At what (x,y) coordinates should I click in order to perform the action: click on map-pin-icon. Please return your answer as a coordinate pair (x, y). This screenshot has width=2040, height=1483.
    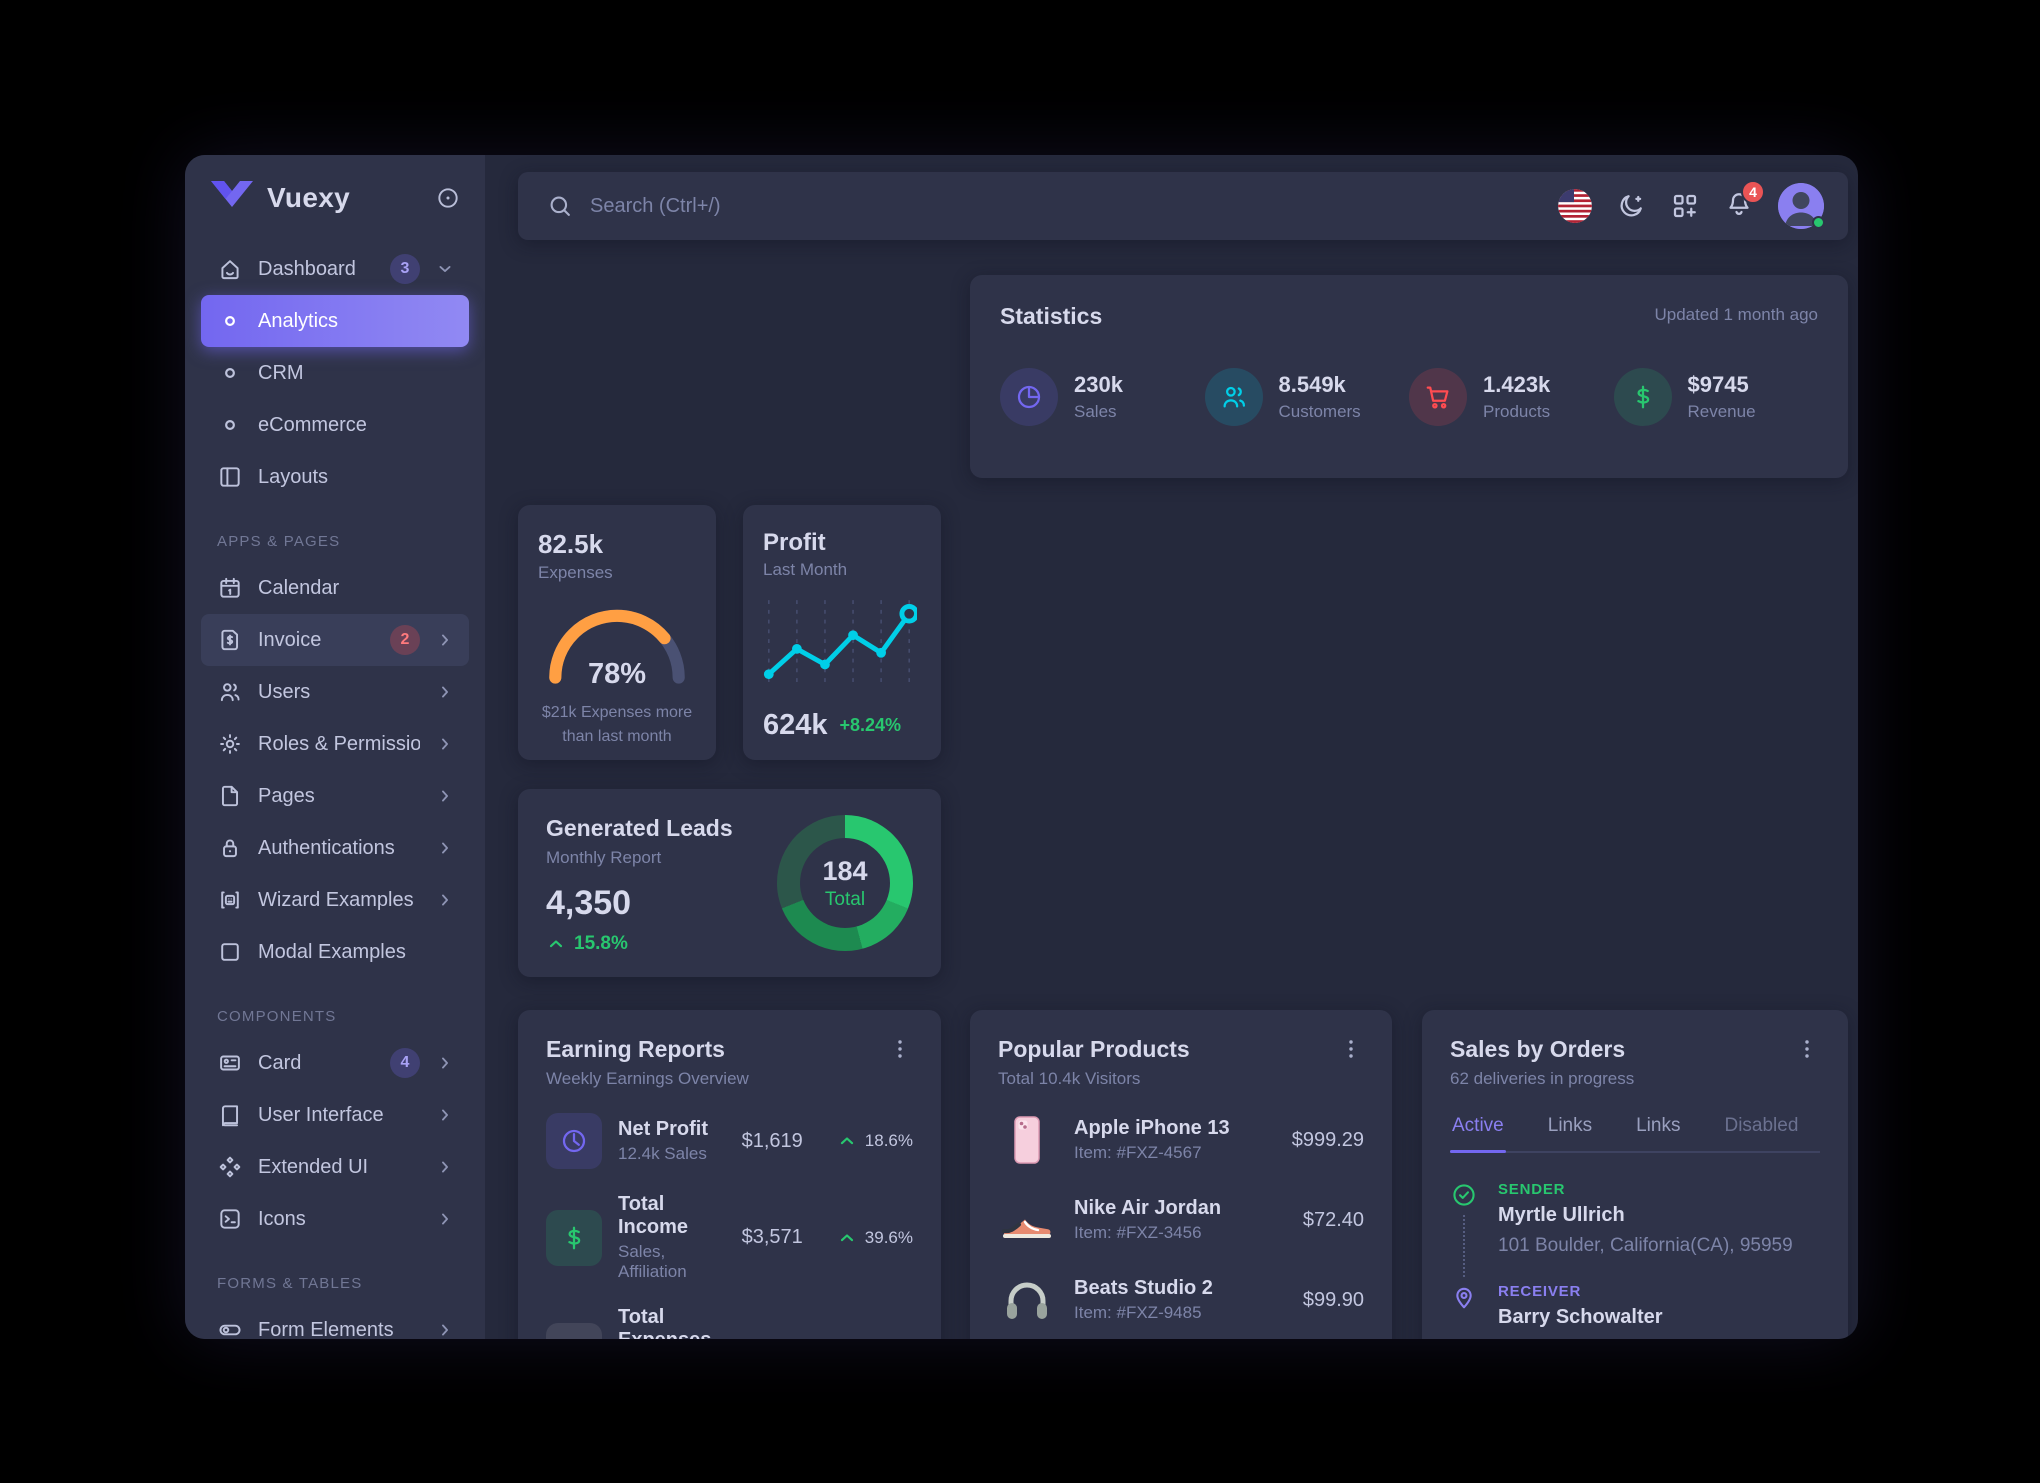
    Looking at the image, I should click on (1464, 1298).